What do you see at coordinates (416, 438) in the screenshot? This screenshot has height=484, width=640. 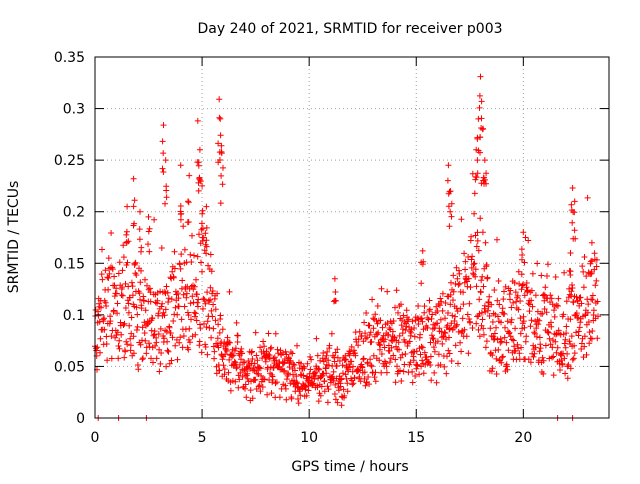 I see `x-tick-label: 15` at bounding box center [416, 438].